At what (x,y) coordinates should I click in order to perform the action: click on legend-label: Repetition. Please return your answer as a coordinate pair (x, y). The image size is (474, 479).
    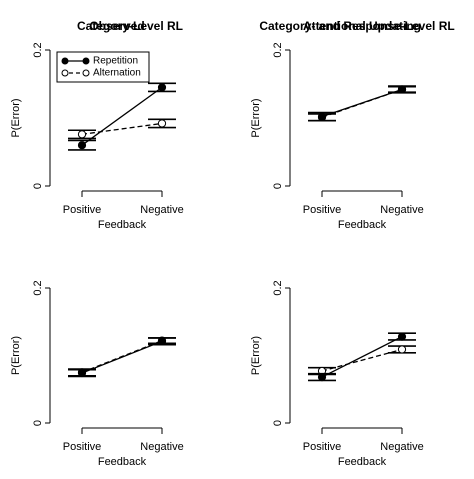
    Looking at the image, I should click on (115, 61).